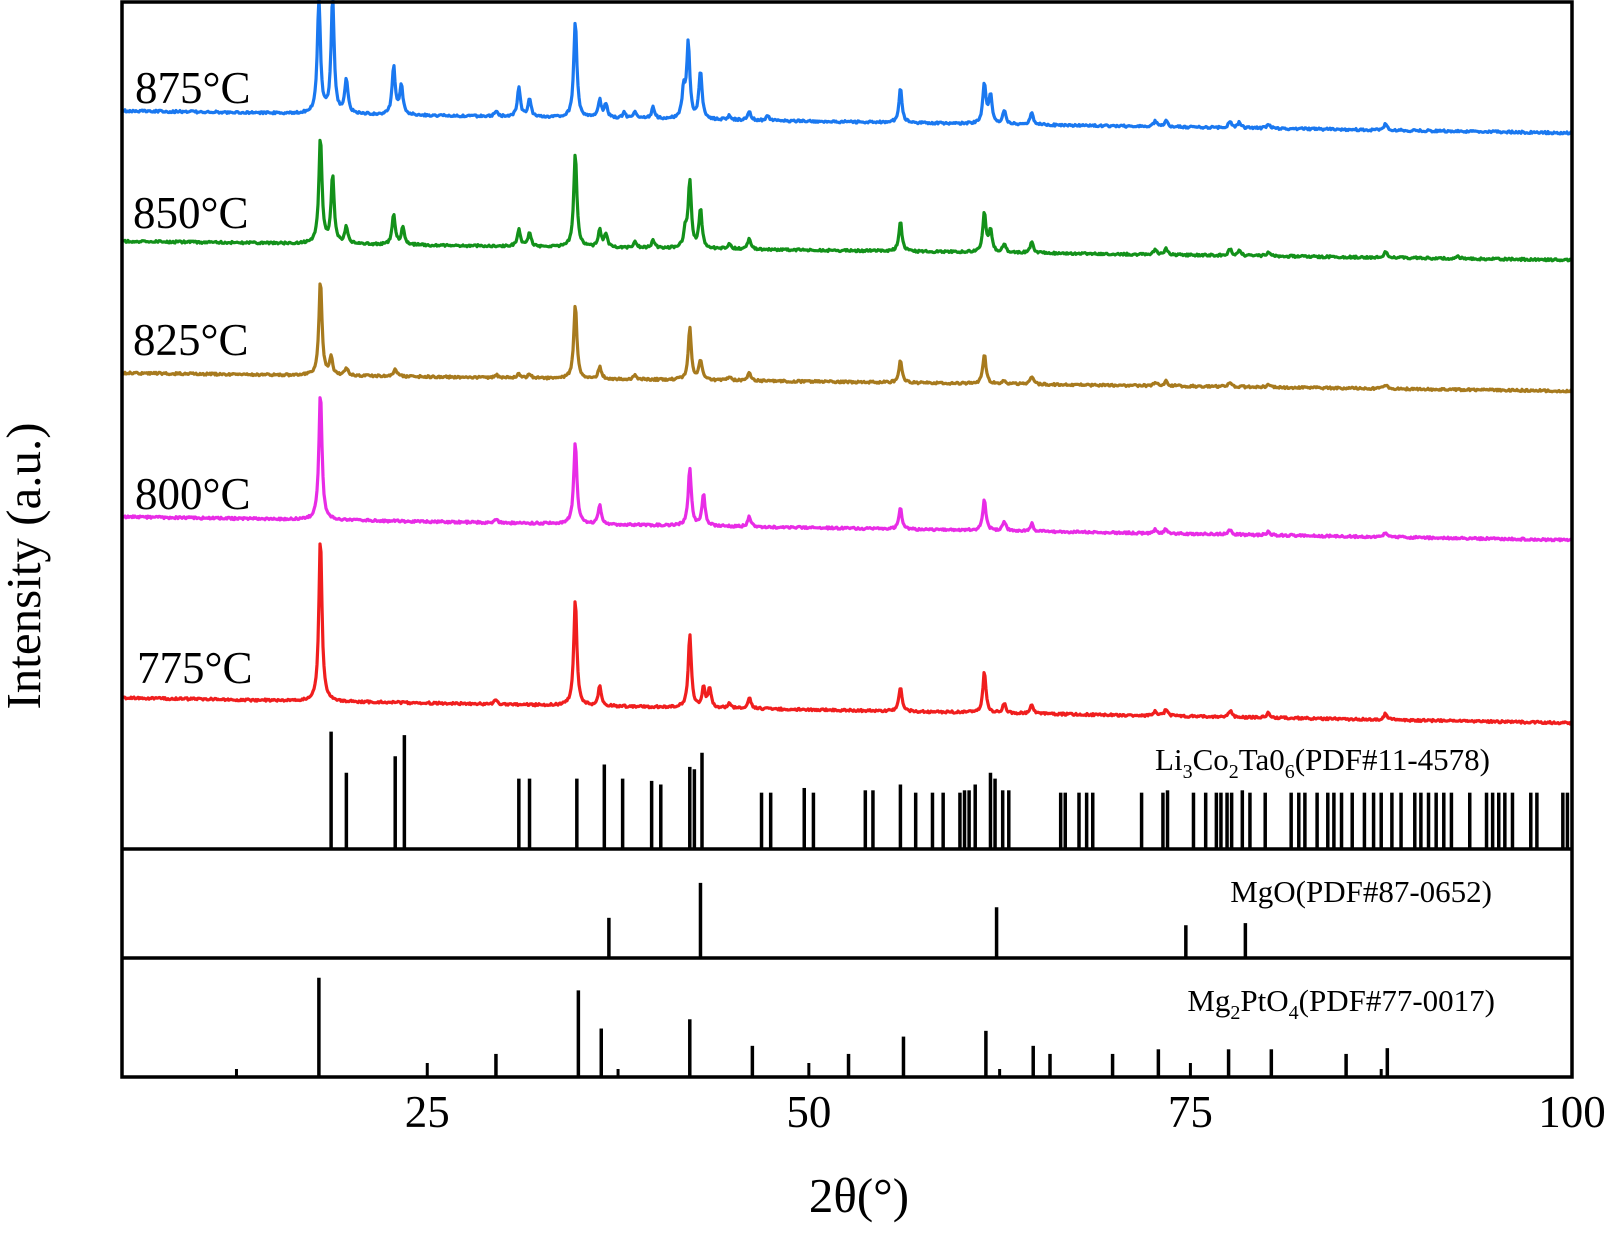 The height and width of the screenshot is (1249, 1614). Describe the element at coordinates (920, 1100) in the screenshot. I see `x-axis-ticks: 25 50 75 100` at that location.